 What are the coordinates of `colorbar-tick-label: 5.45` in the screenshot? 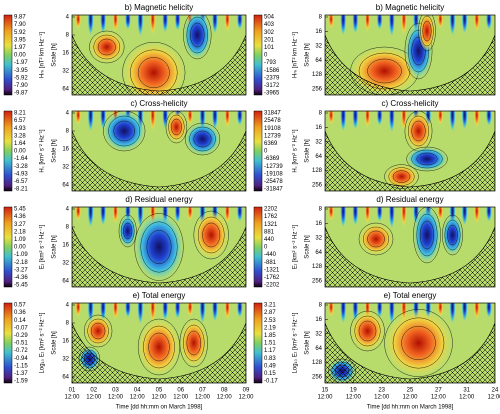 It's located at (20, 210).